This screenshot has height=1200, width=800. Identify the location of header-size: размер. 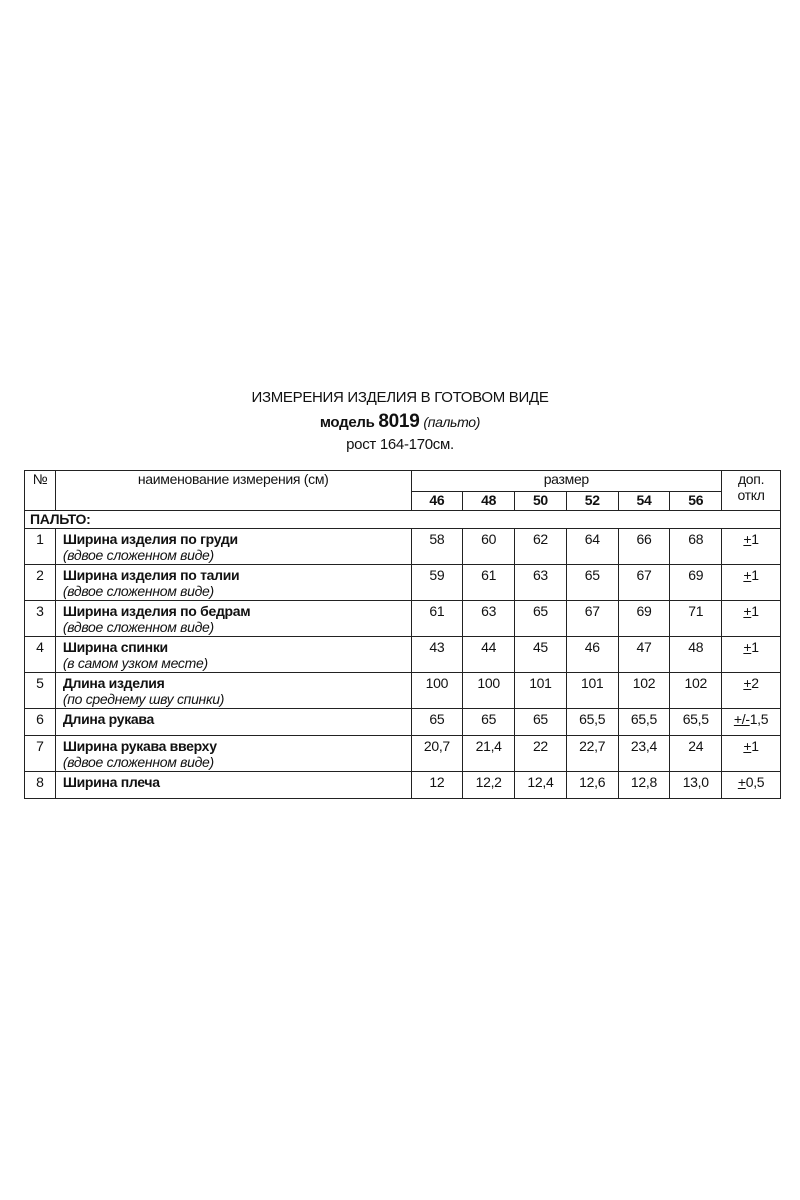
(566, 481).